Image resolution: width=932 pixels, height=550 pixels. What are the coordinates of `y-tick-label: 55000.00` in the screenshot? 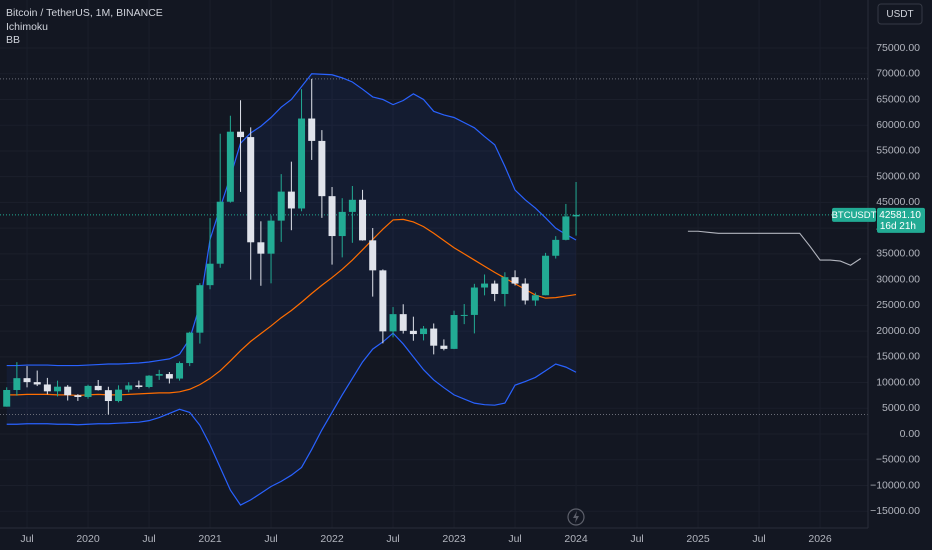 It's located at (898, 151).